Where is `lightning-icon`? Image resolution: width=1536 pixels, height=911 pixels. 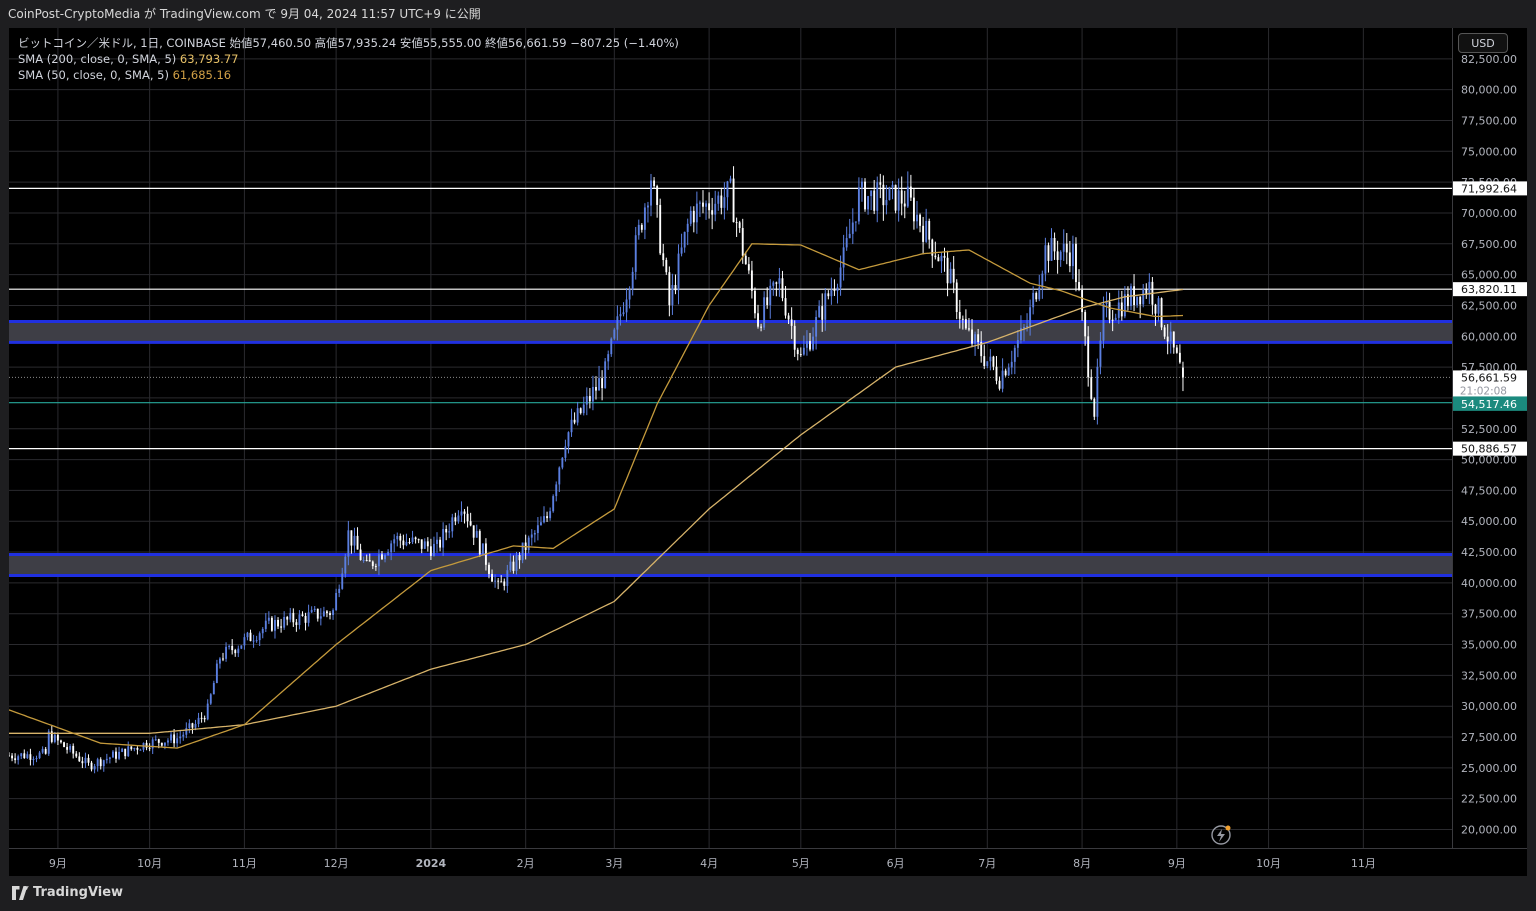
lightning-icon is located at coordinates (1221, 835).